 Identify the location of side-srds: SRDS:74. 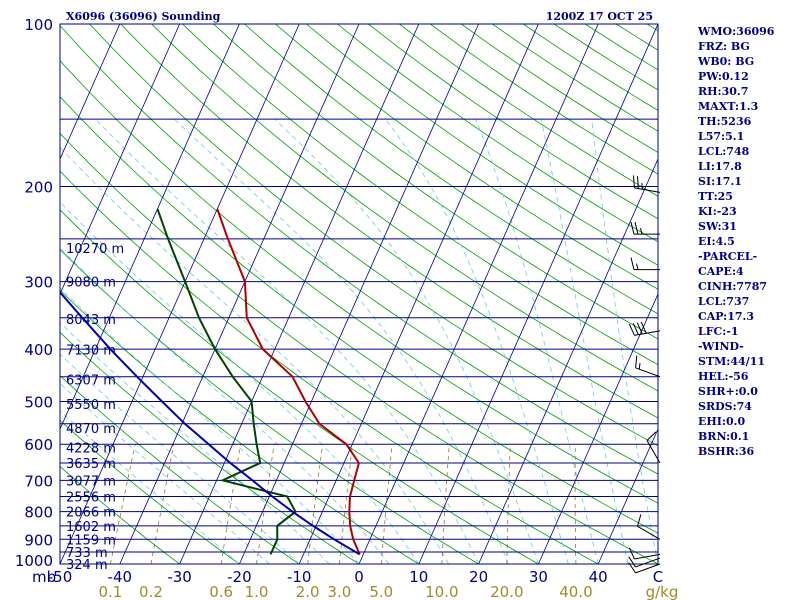
(725, 406).